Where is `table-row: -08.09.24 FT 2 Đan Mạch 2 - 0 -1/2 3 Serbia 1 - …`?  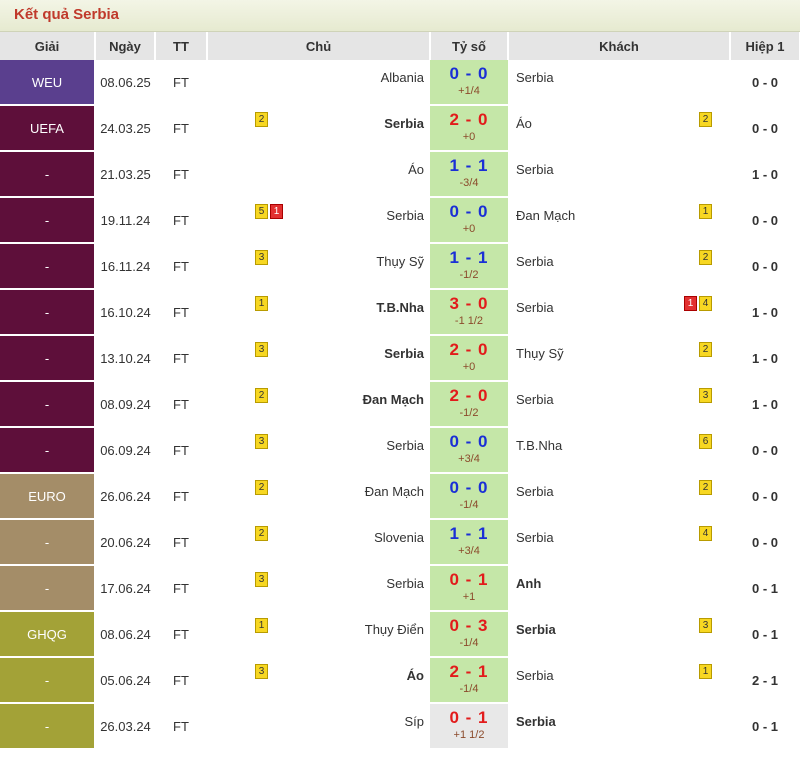 table-row: -08.09.24 FT 2 Đan Mạch 2 - 0 -1/2 3 Serbia 1 - … is located at coordinates (400, 404).